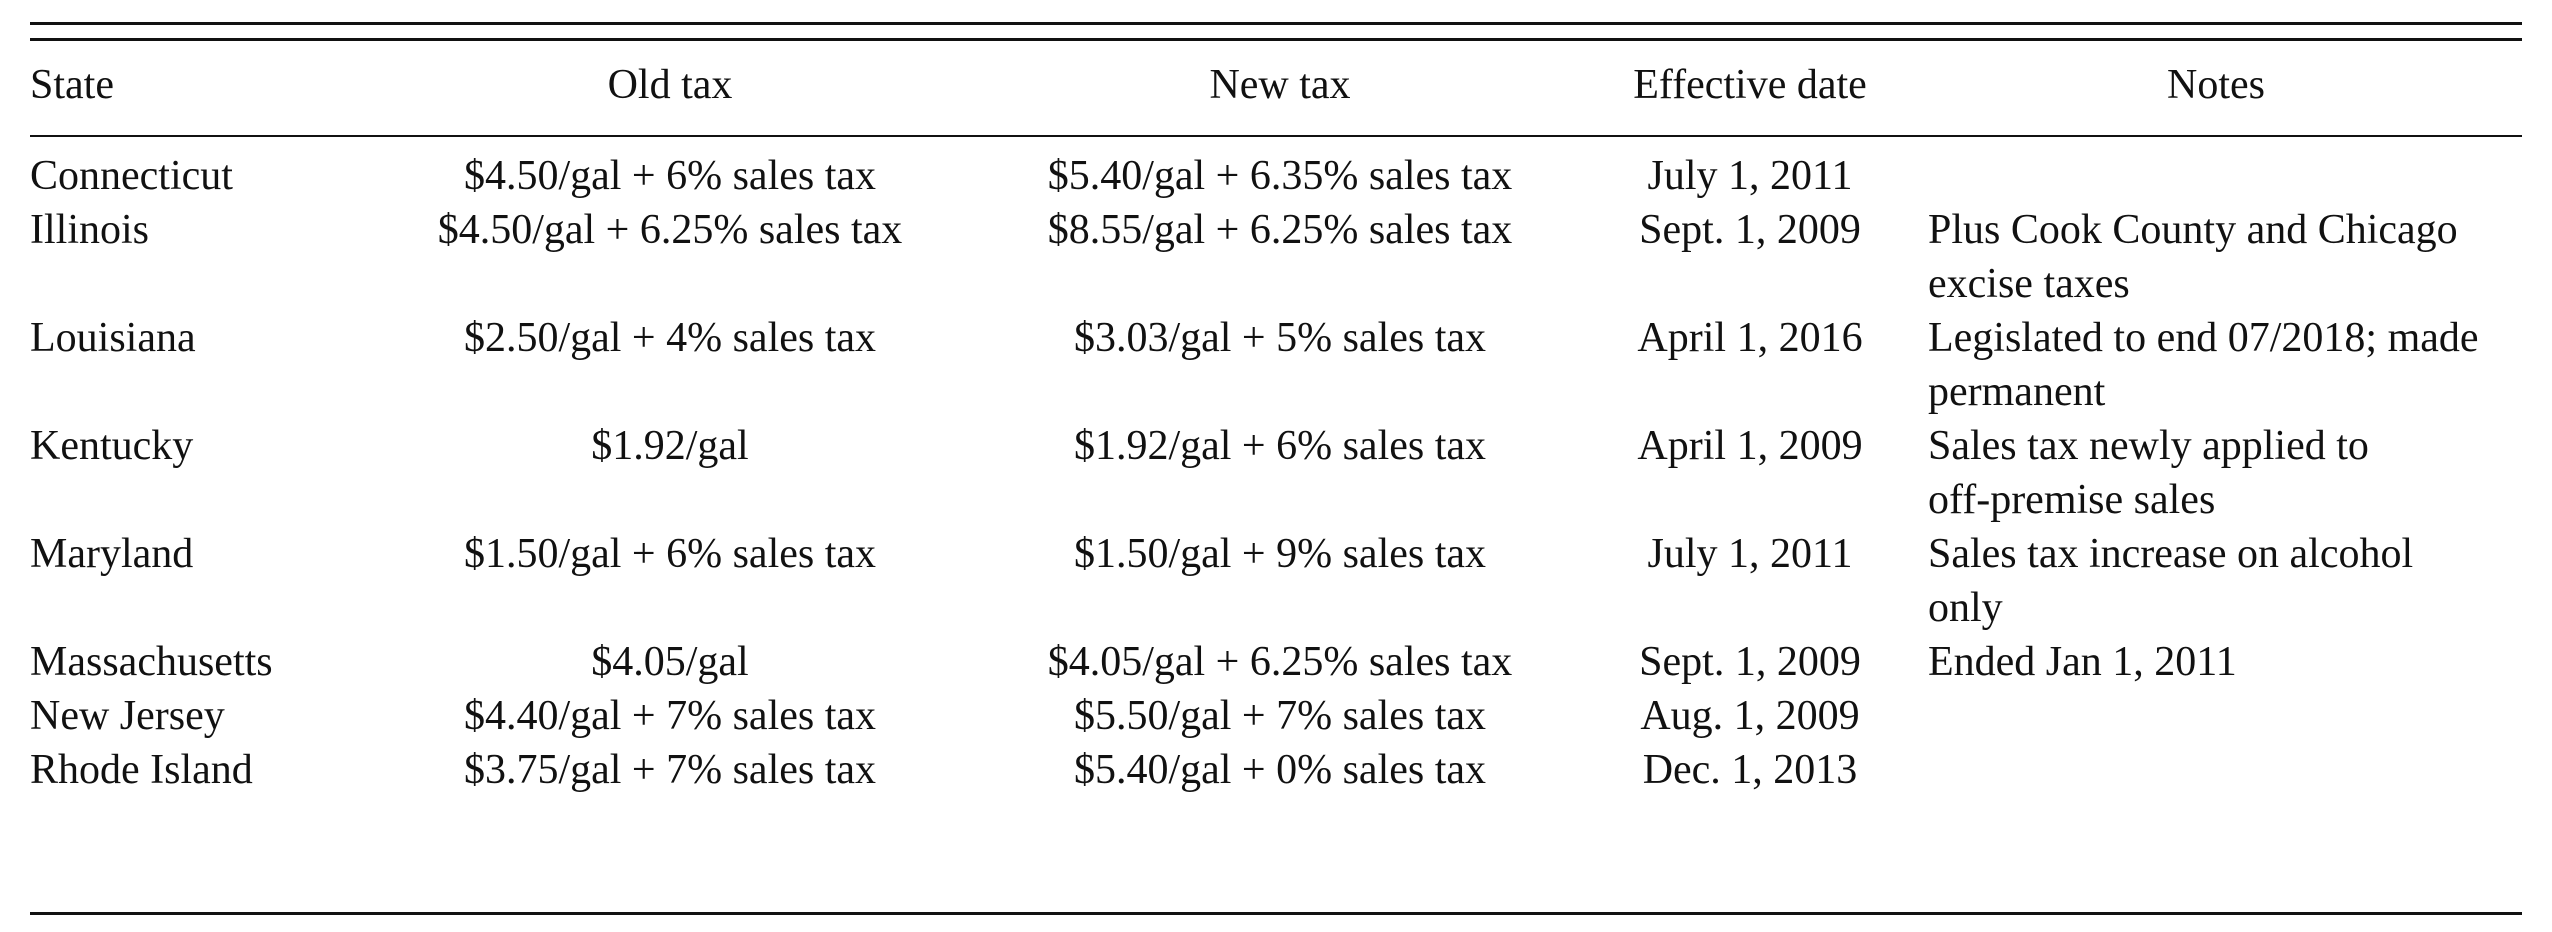 This screenshot has height=932, width=2552. I want to click on cell-state: New Jersey, so click(127, 716).